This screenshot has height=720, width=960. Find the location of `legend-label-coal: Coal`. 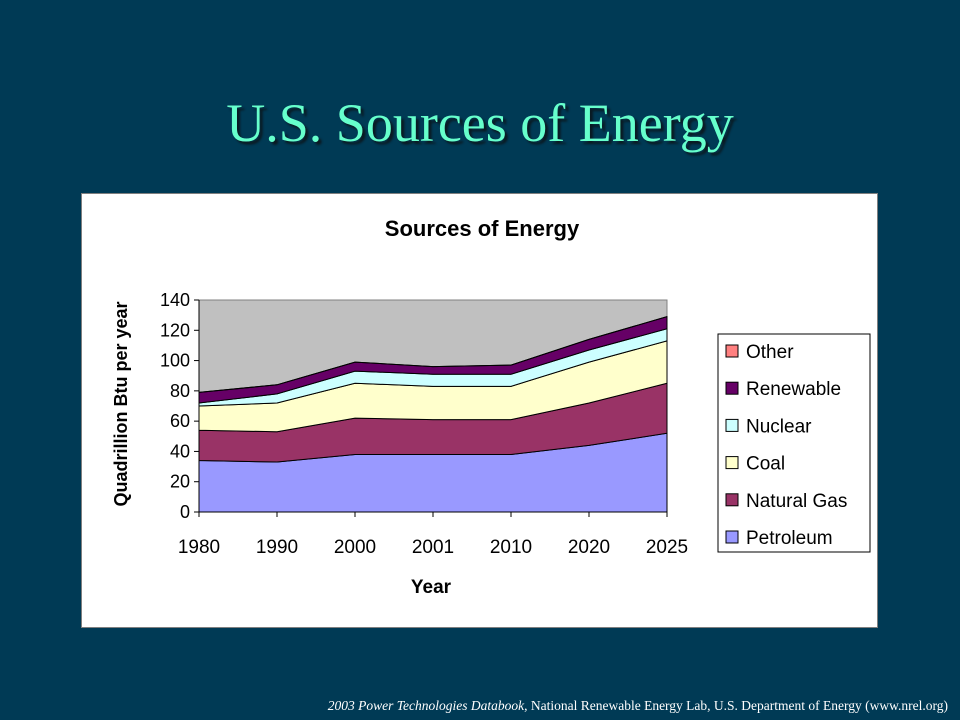

legend-label-coal: Coal is located at coordinates (765, 464).